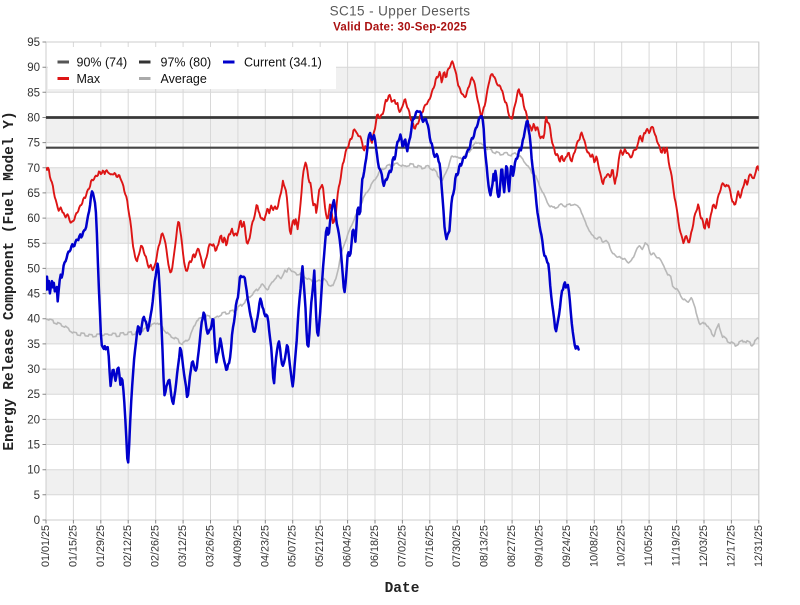 This screenshot has height=605, width=800. Describe the element at coordinates (102, 63) in the screenshot. I see `svg-text: 90% (74)` at that location.